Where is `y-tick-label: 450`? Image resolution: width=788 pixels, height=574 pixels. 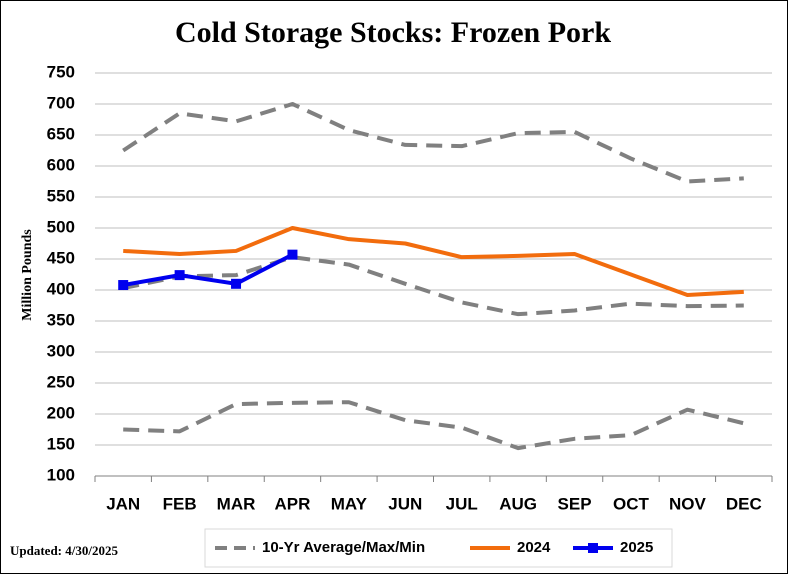
y-tick-label: 450 is located at coordinates (61, 257).